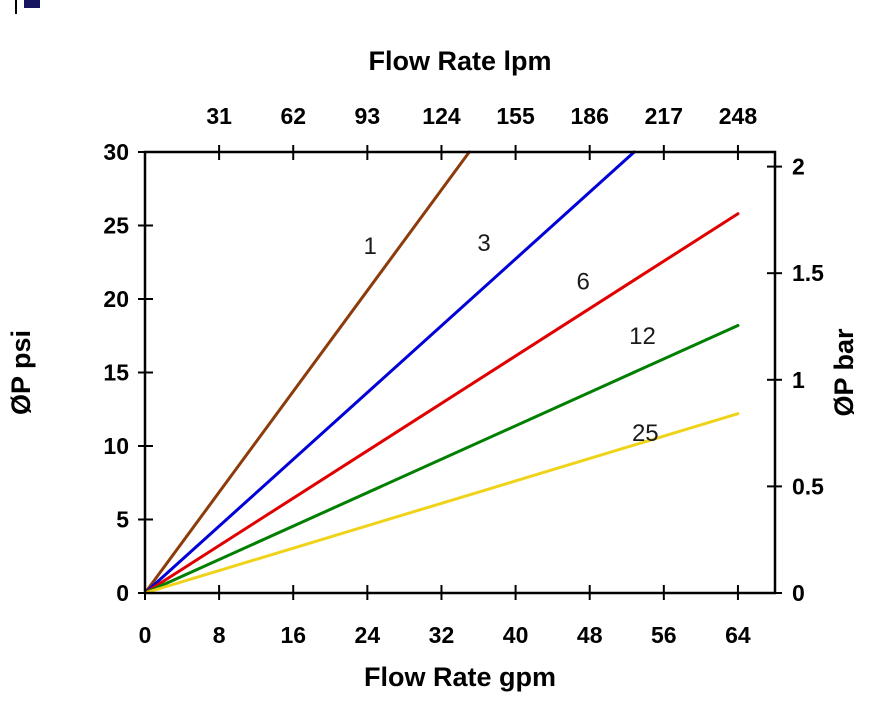  What do you see at coordinates (590, 116) in the screenshot?
I see `x-top-tick-label: 186` at bounding box center [590, 116].